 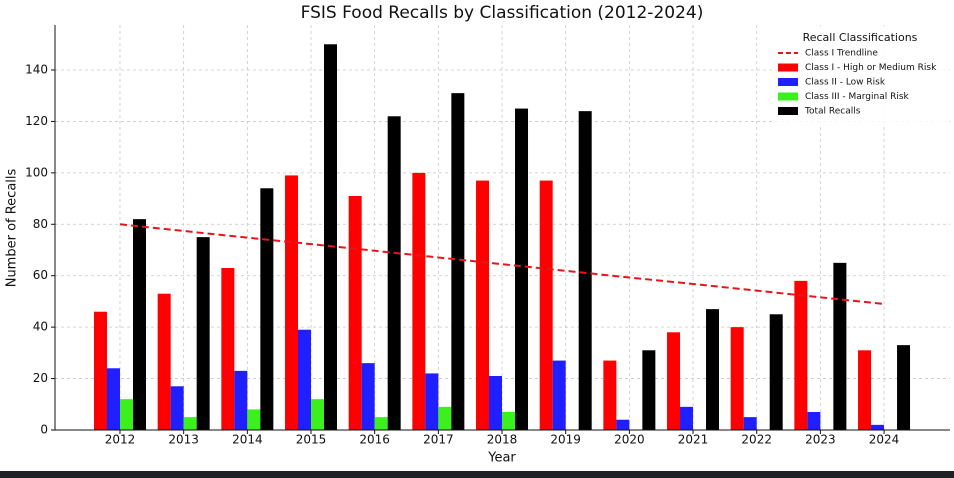 I want to click on x-tick-label: 2013, so click(x=183, y=440).